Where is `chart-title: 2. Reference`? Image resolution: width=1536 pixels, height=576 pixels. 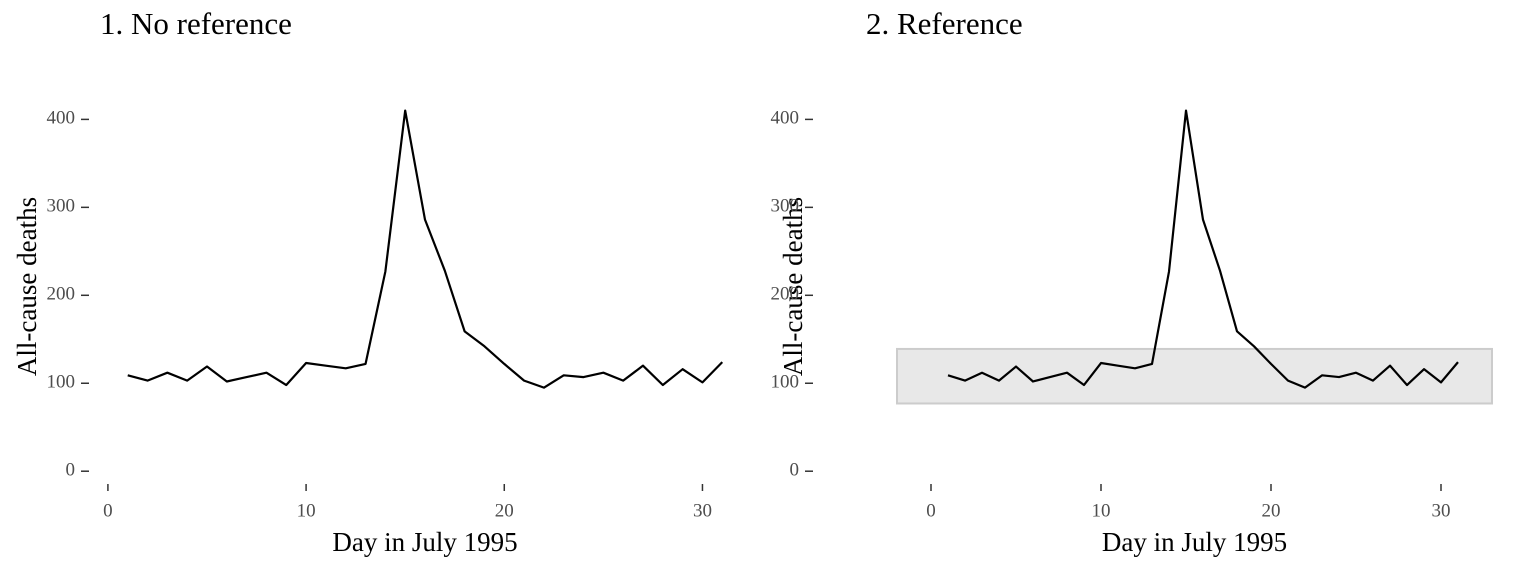
chart-title: 2. Reference is located at coordinates (944, 23).